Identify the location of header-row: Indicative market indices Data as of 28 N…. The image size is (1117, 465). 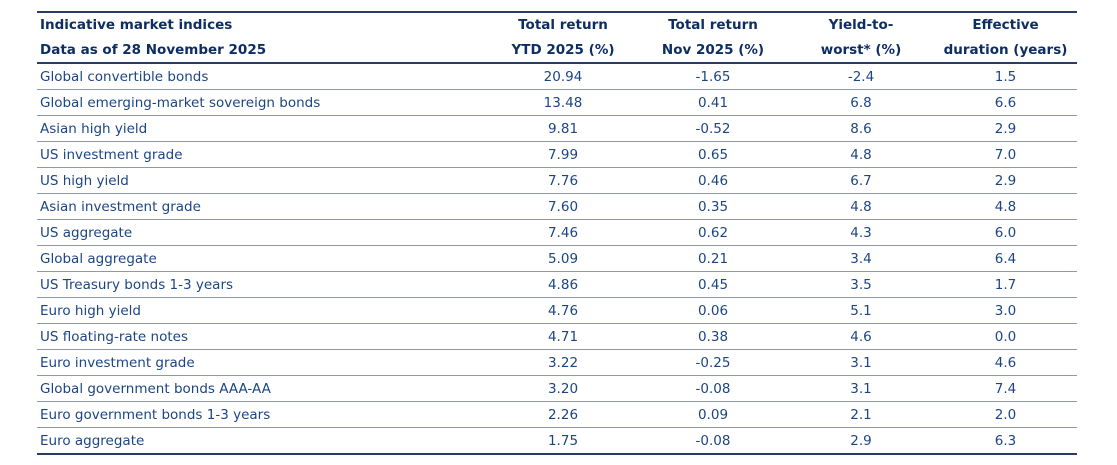
(557, 37).